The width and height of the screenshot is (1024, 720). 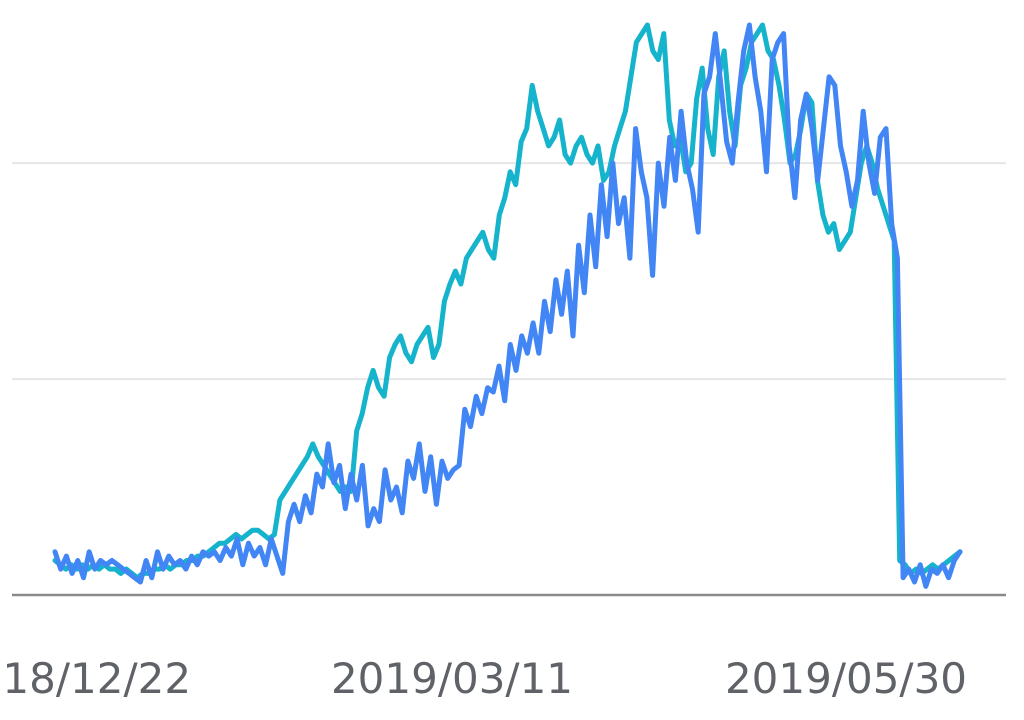 I want to click on x-tick-label-2: 2019/03/11, so click(x=452, y=678).